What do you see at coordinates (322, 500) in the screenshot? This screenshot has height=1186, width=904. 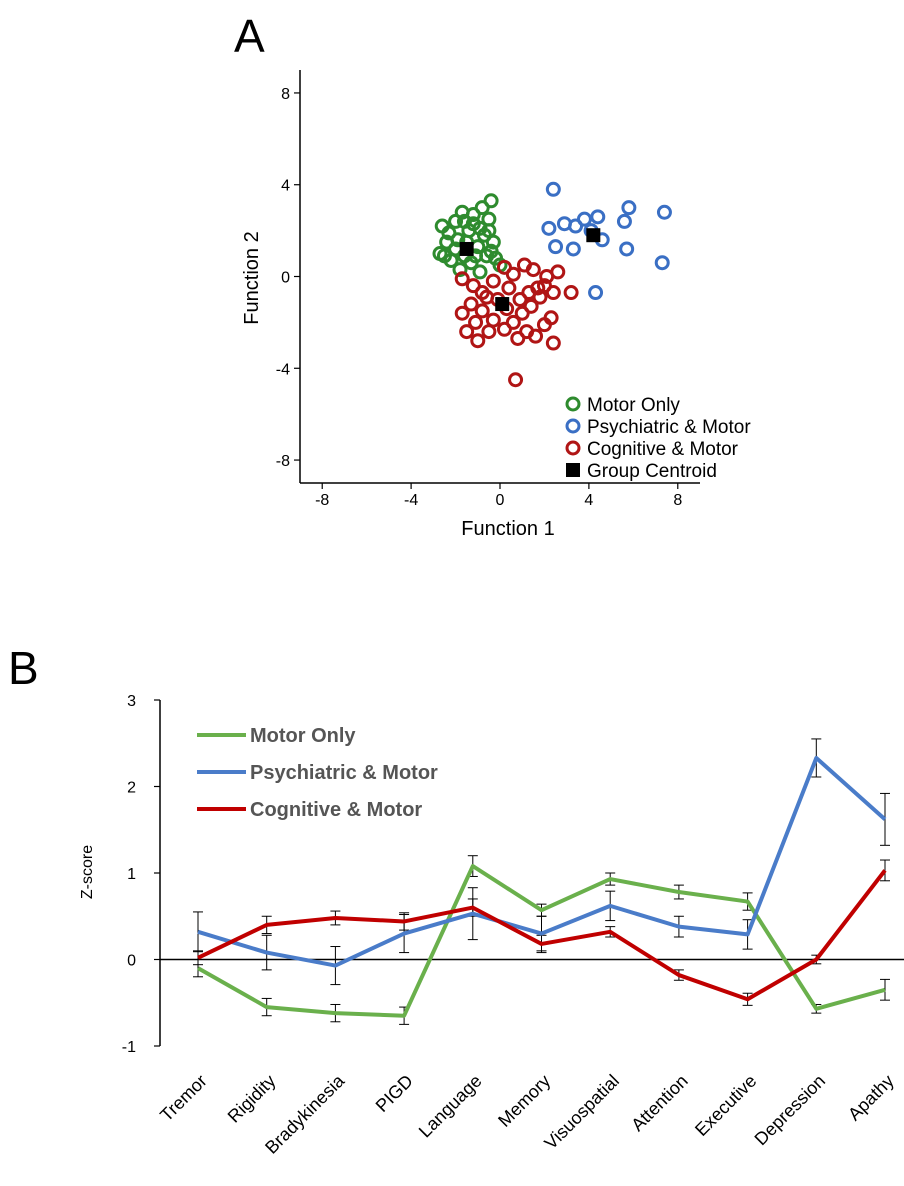 I see `x-tick-label: -8` at bounding box center [322, 500].